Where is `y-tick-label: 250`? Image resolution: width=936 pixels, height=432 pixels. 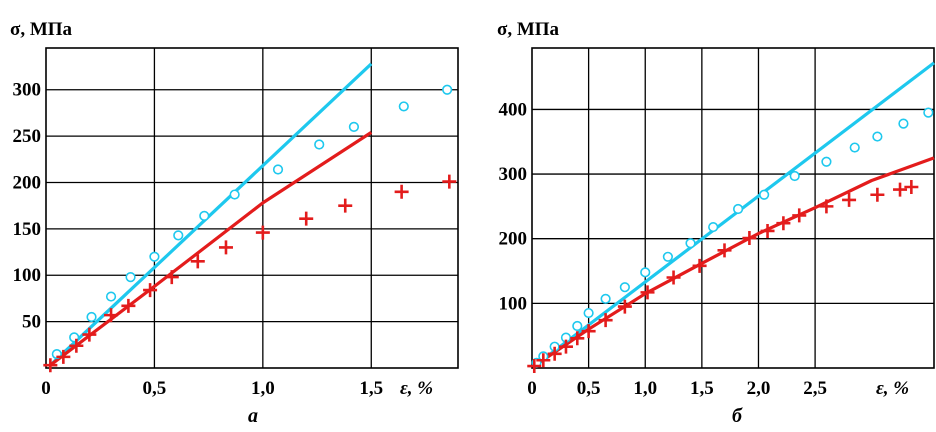
y-tick-label: 250 is located at coordinates (27, 136).